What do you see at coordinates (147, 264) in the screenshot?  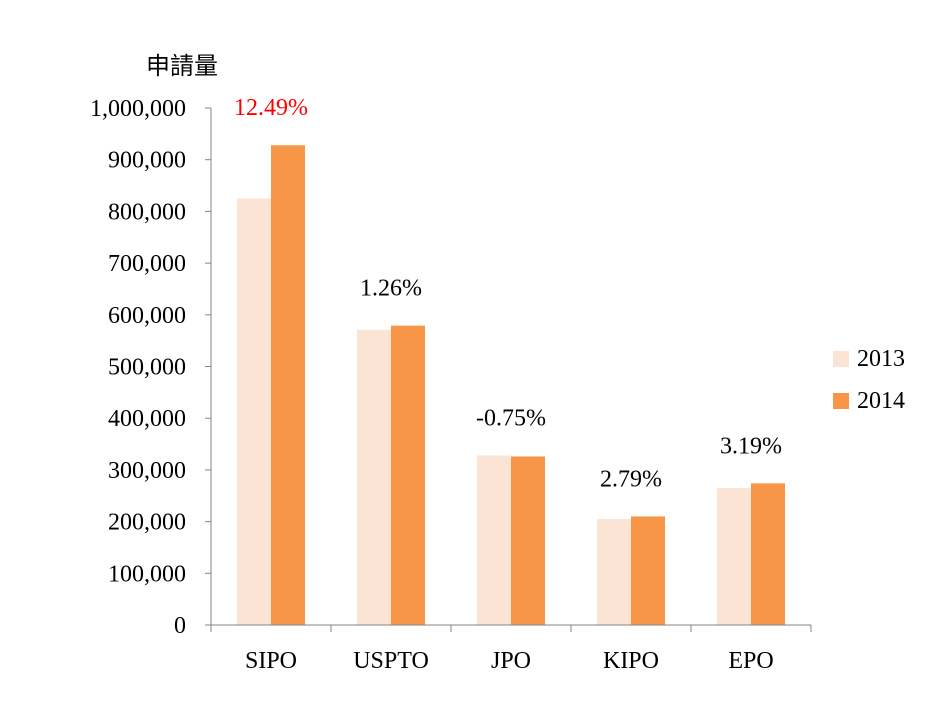 I see `y-tick-label: 700,000` at bounding box center [147, 264].